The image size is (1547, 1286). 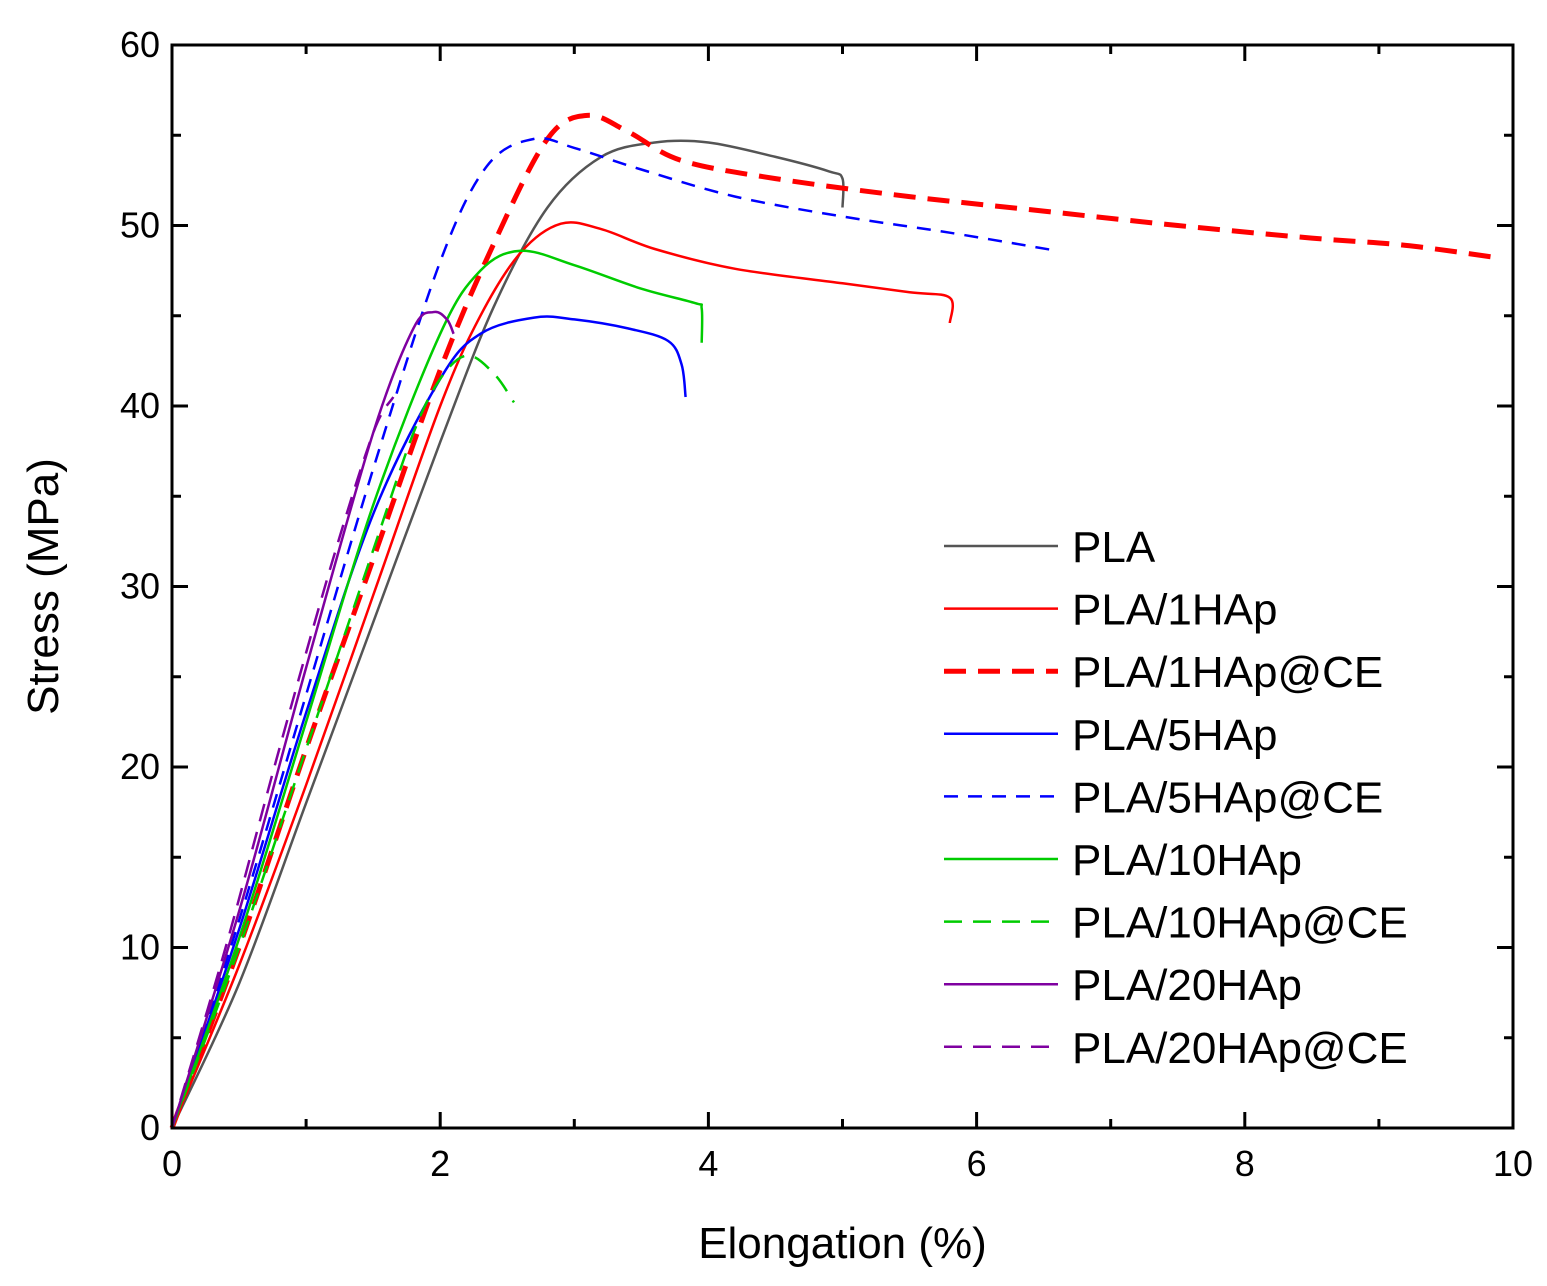 I want to click on legend-label: PLA, so click(x=1114, y=547).